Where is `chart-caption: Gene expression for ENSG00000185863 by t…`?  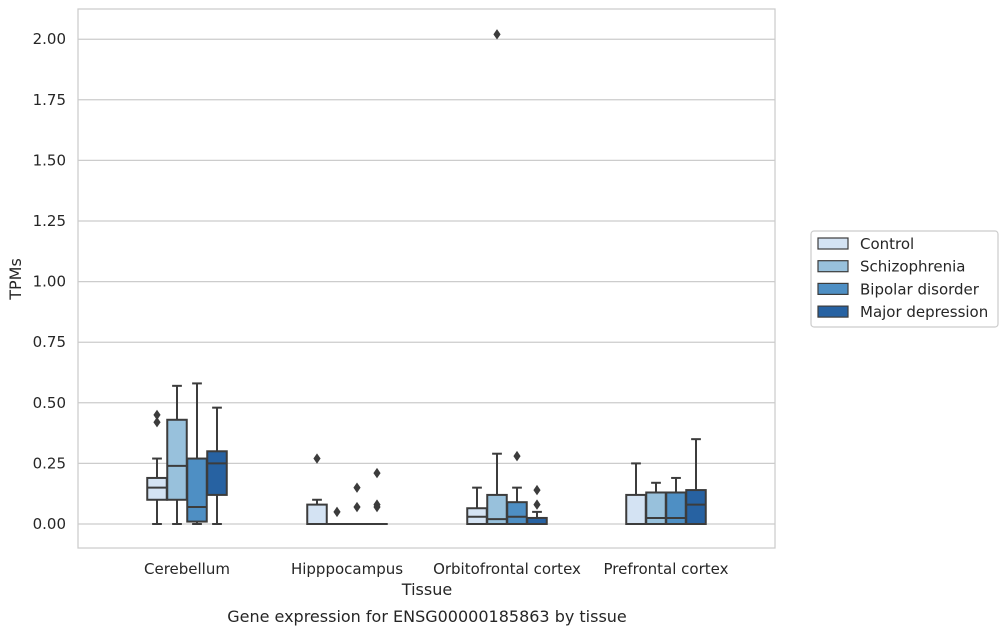 chart-caption: Gene expression for ENSG00000185863 by t… is located at coordinates (427, 616).